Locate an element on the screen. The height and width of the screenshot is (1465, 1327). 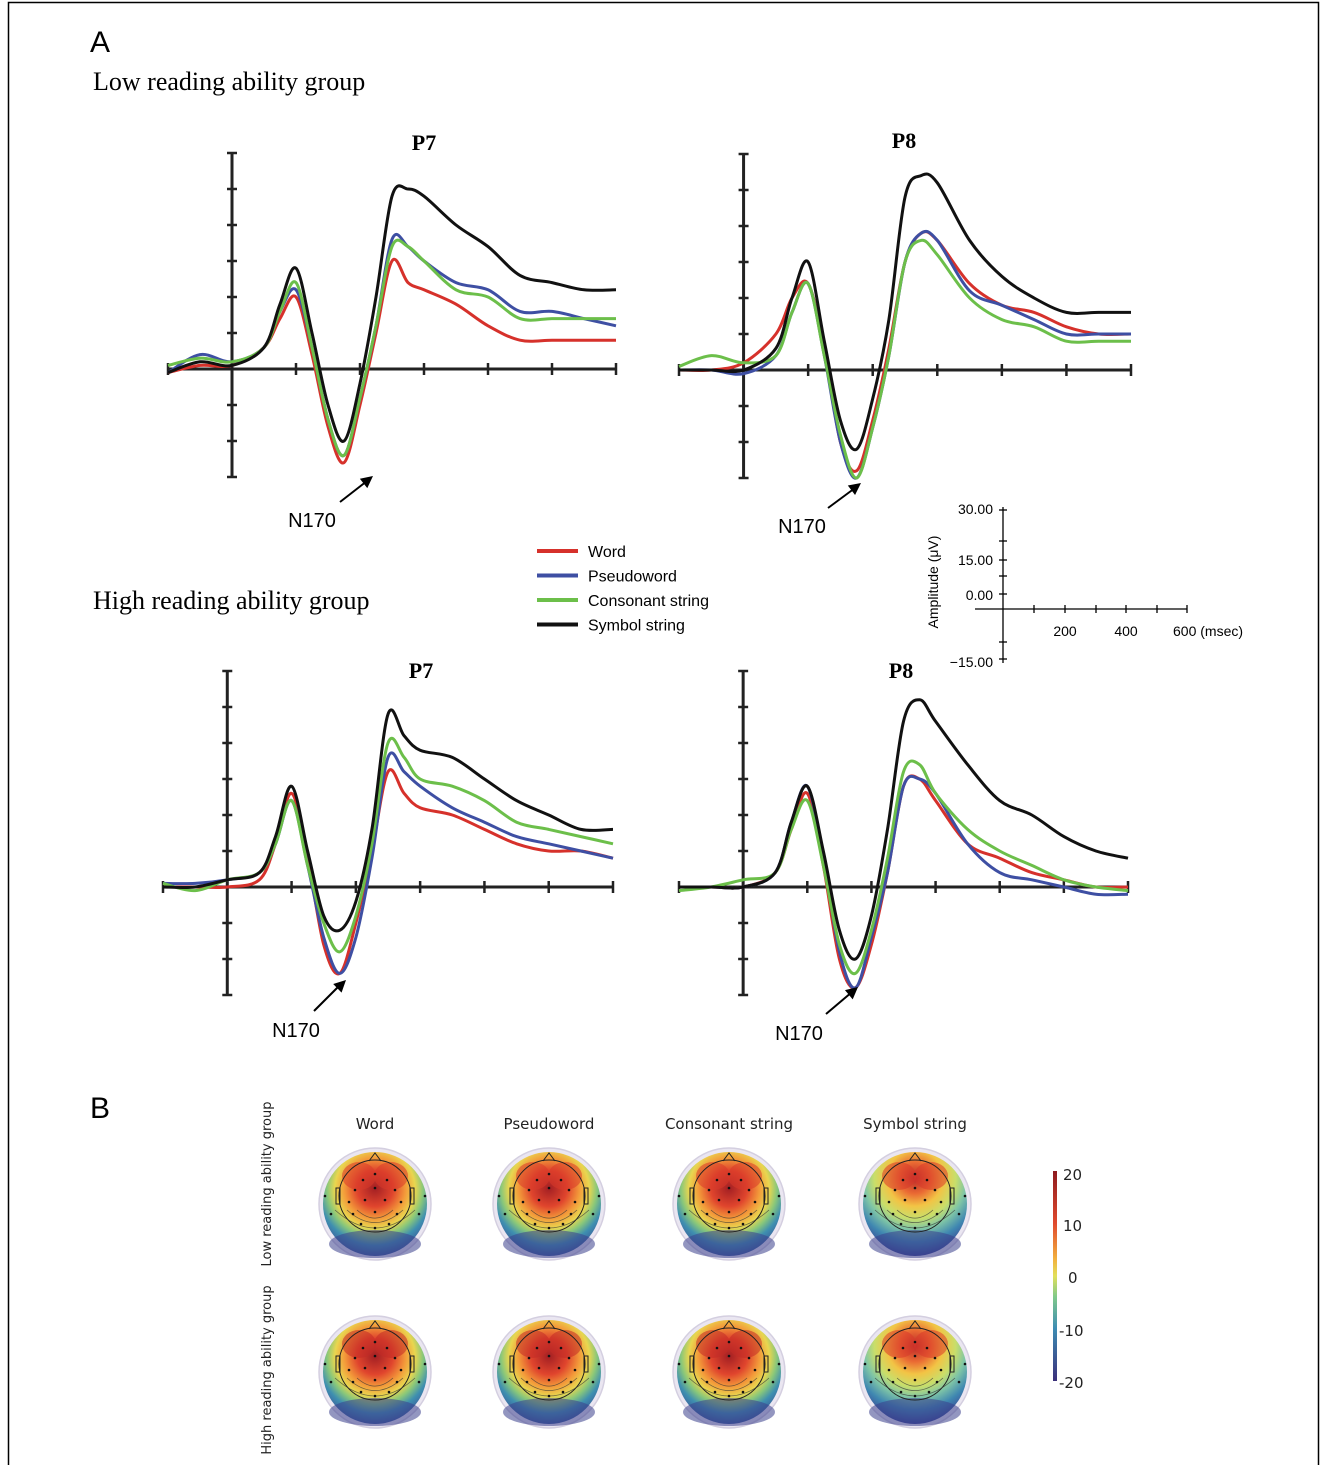
topo-col-word: Word is located at coordinates (375, 1124).